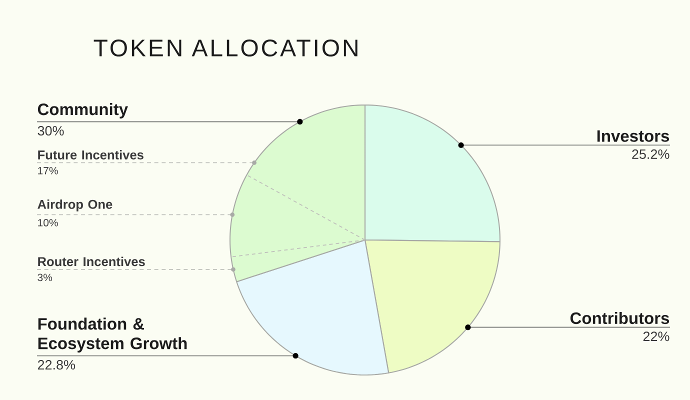 The width and height of the screenshot is (690, 400). Describe the element at coordinates (656, 337) in the screenshot. I see `data-label: 22%` at that location.